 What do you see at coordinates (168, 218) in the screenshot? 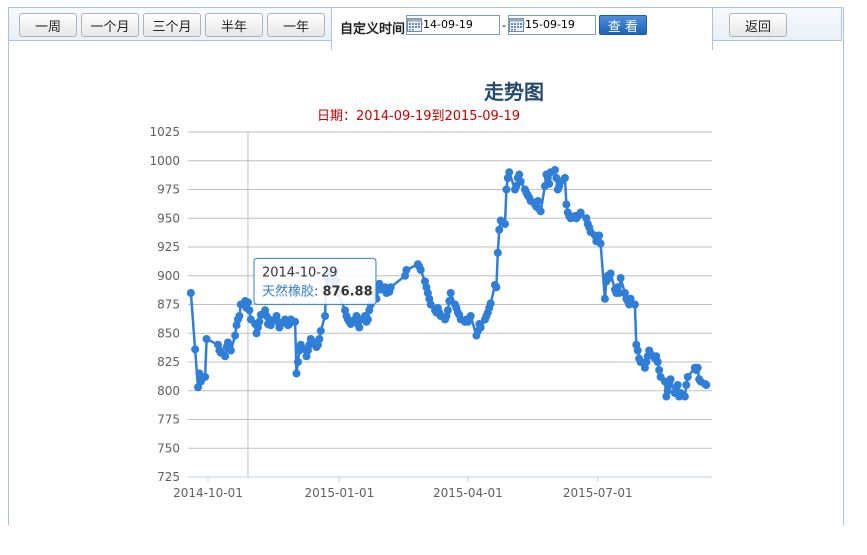
I see `y-tick-label: 950` at bounding box center [168, 218].